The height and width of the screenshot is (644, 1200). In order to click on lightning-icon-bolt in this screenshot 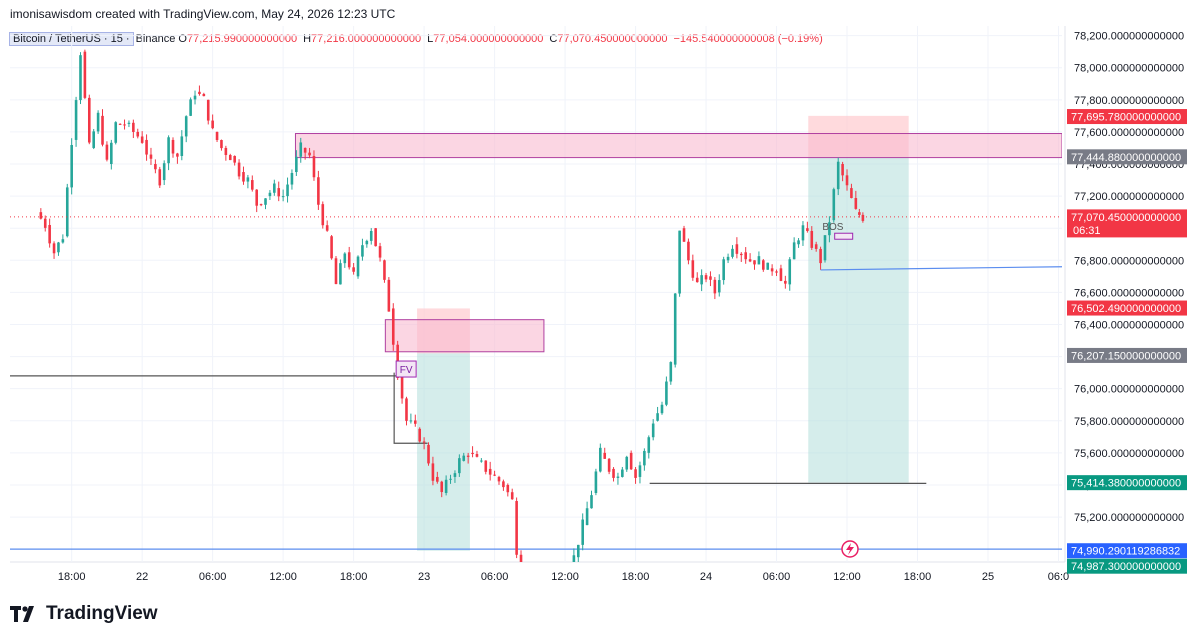, I will do `click(850, 549)`.